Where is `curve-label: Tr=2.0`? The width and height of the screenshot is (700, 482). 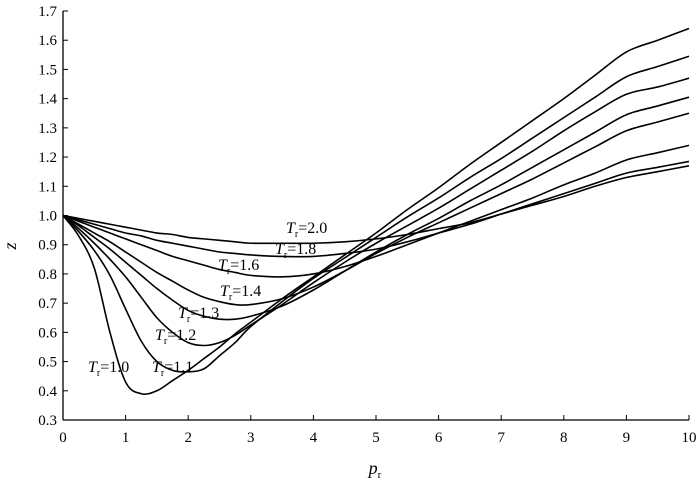
curve-label: Tr=2.0 is located at coordinates (306, 230).